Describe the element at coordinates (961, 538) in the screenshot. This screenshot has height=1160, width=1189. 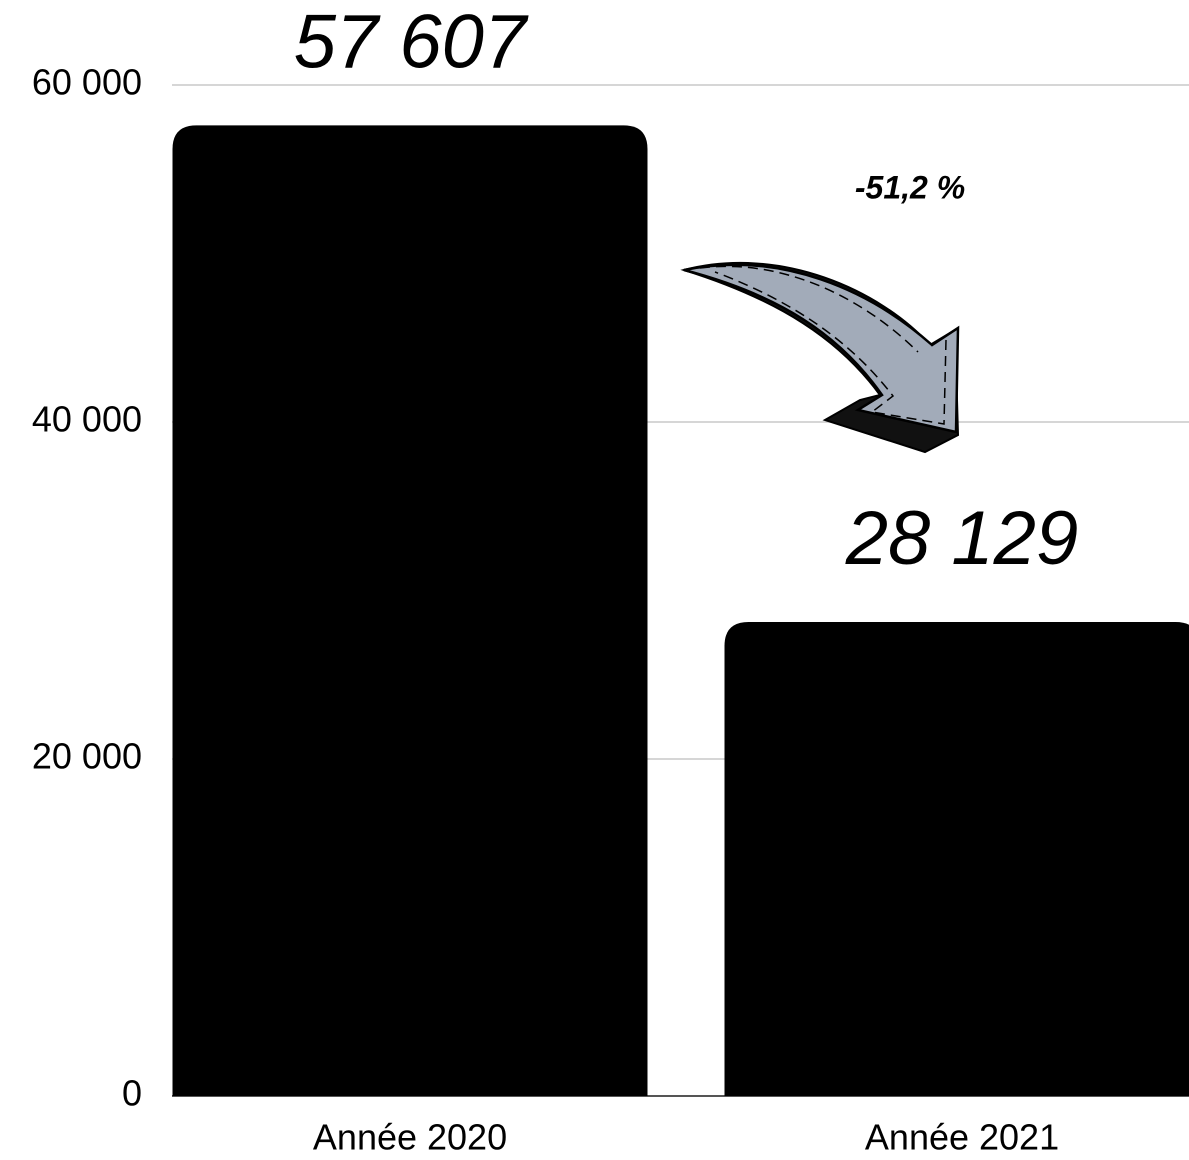
I see `value-label: 28 129` at that location.